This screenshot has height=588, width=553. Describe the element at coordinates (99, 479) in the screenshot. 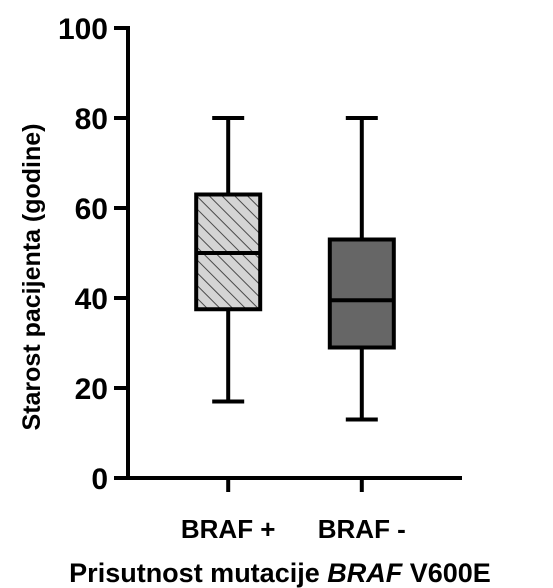

I see `y-tick-label-0: 0` at that location.